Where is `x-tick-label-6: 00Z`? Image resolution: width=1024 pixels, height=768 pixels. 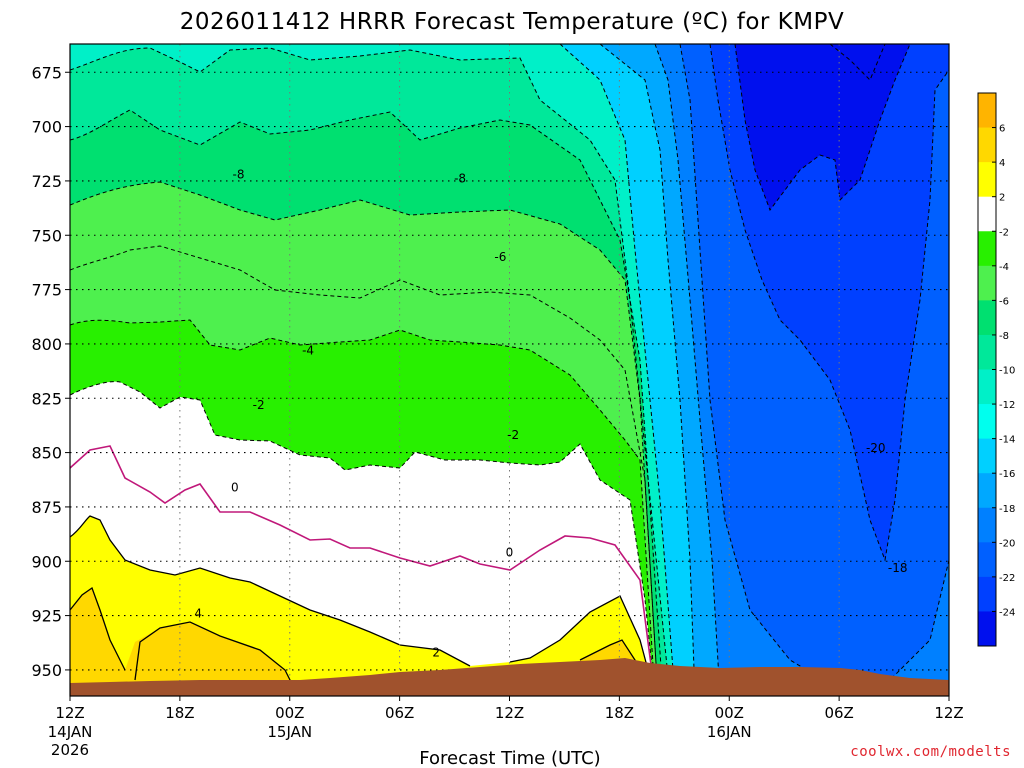
x-tick-label-6: 00Z is located at coordinates (729, 713).